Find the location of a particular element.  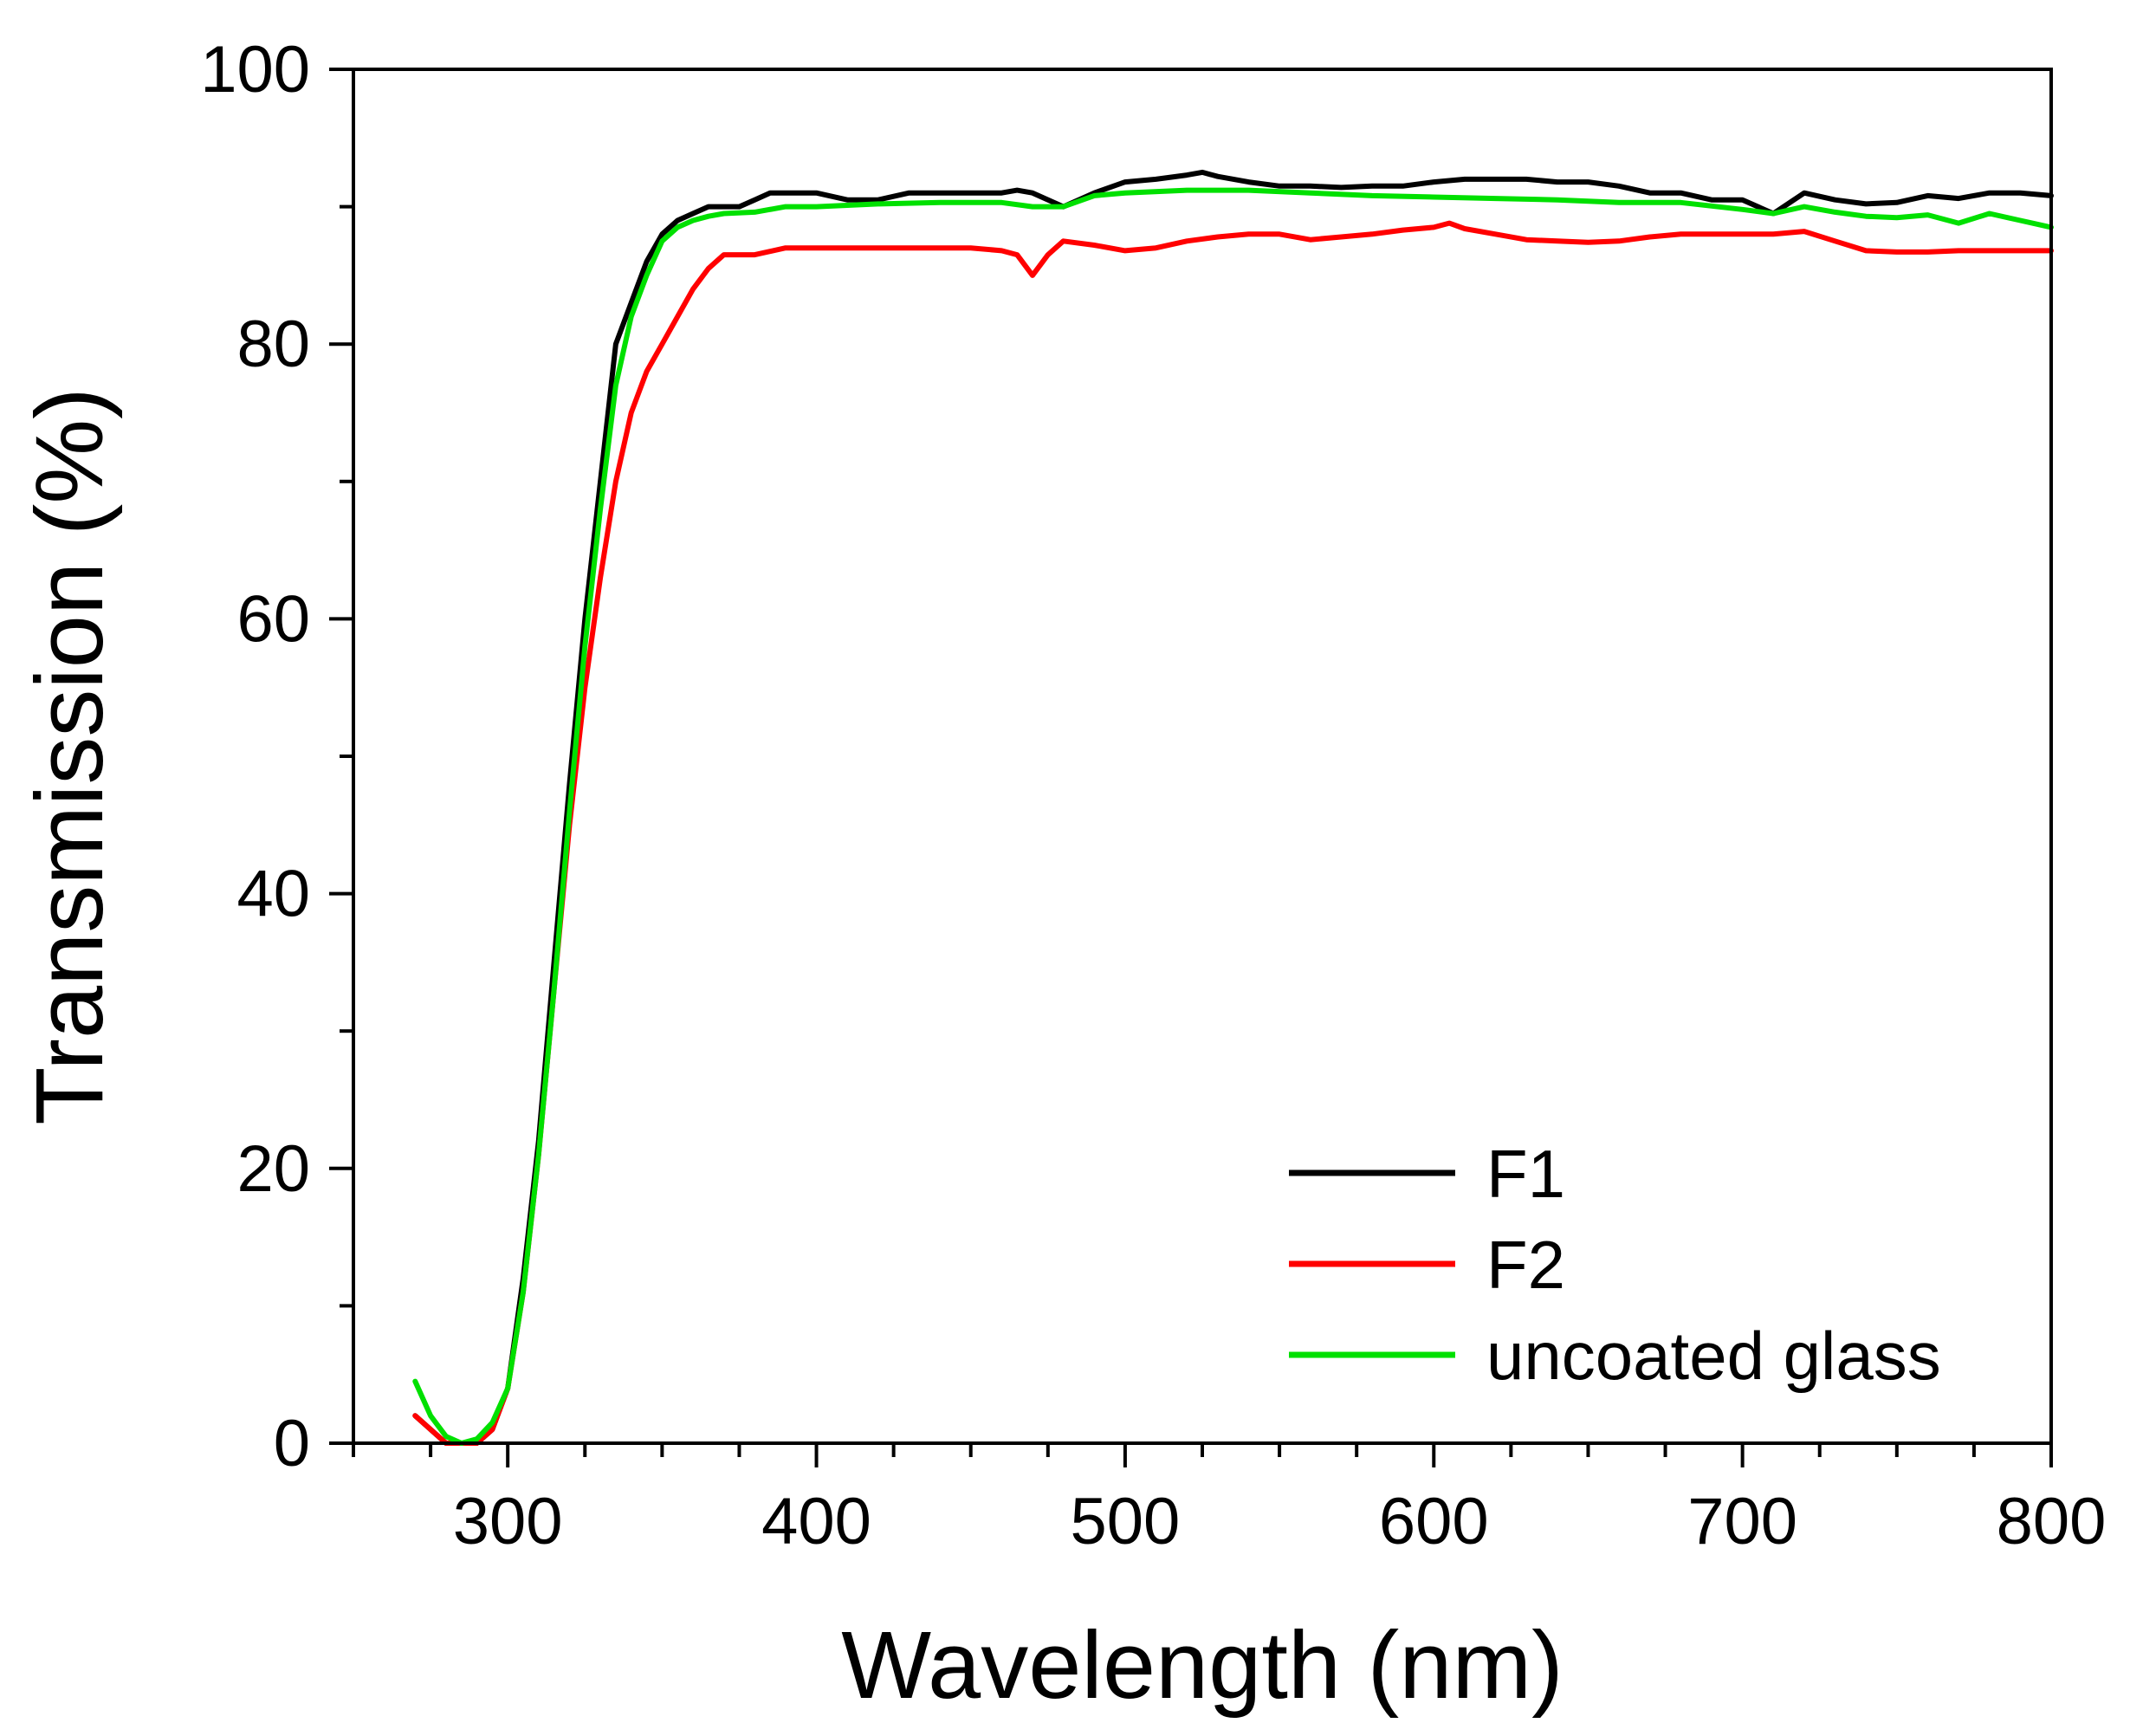

legend: F1 F2 uncoated glass is located at coordinates (1615, 1265).